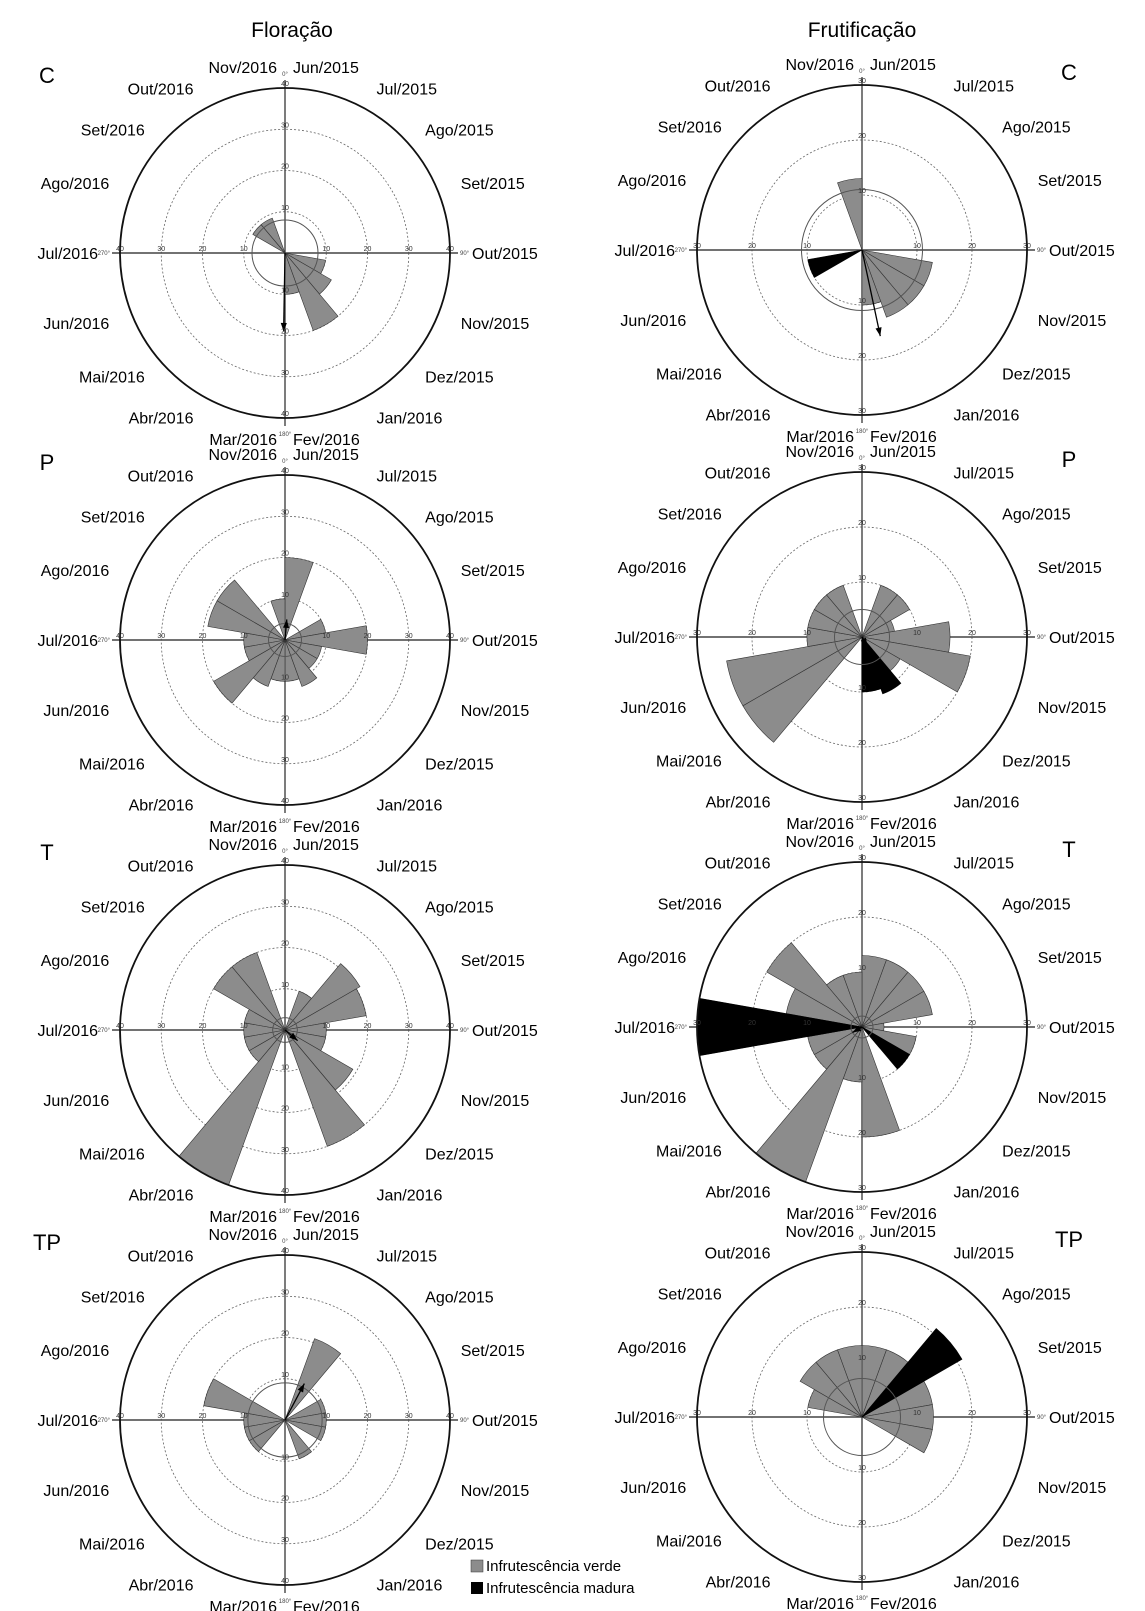 This screenshot has width=1145, height=1611. Describe the element at coordinates (809, 1104) in the screenshot. I see `bar-green-Abr/2016` at that location.